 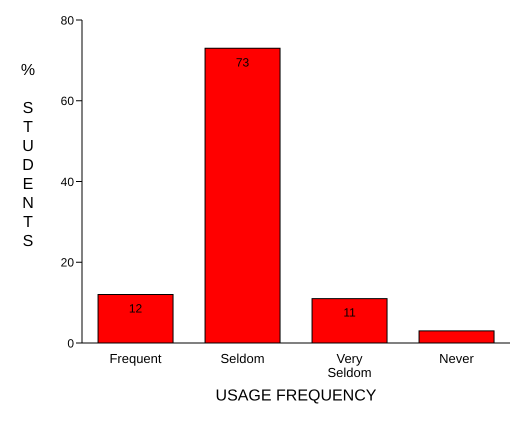 I want to click on x-axis-title: USAGE FREQUENCY, so click(x=296, y=395).